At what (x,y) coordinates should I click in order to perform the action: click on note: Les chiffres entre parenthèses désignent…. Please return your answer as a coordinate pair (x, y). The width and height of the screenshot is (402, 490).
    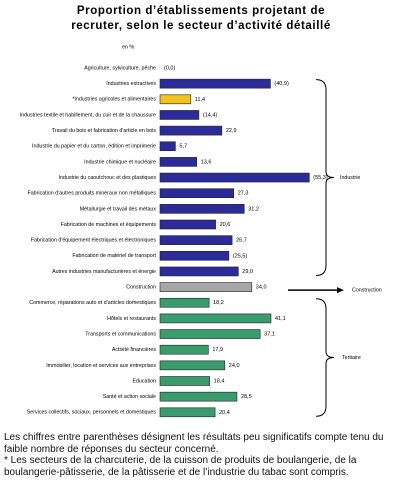
    Looking at the image, I should click on (194, 443).